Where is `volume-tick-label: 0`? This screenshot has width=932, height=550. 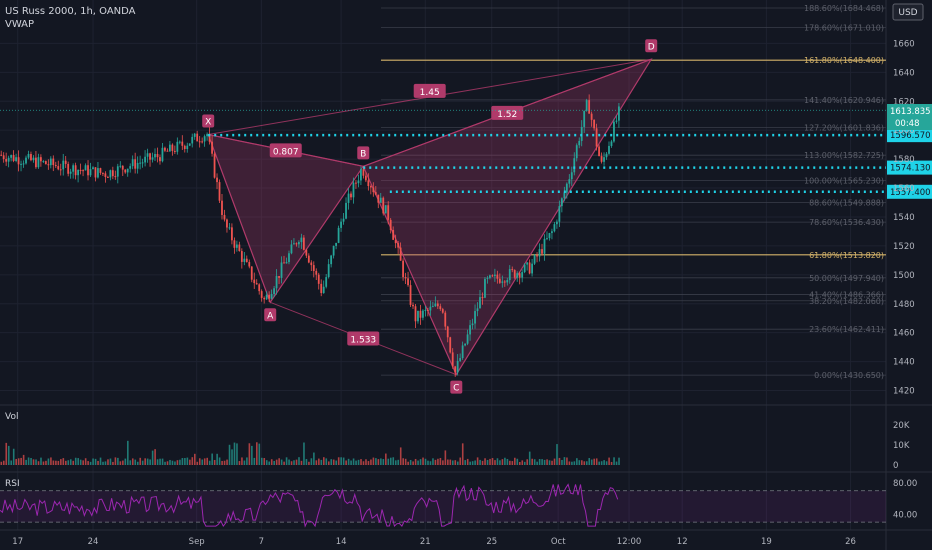
volume-tick-label: 0 is located at coordinates (895, 466).